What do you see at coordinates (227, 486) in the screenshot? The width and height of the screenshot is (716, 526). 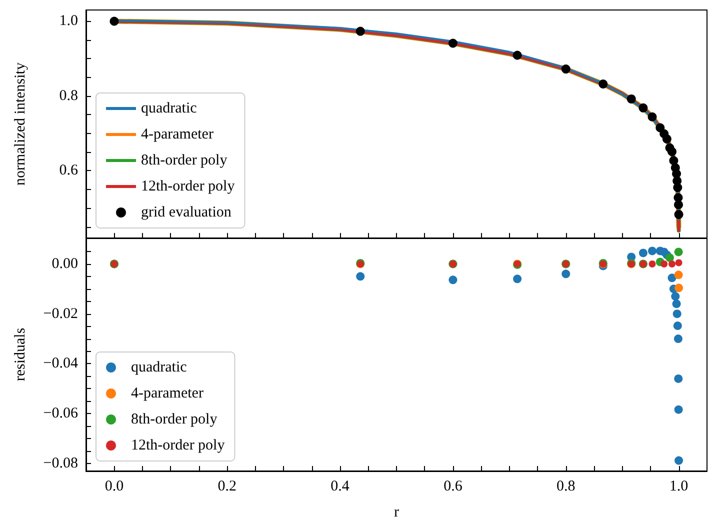 I see `x-tick-label: 0.2` at bounding box center [227, 486].